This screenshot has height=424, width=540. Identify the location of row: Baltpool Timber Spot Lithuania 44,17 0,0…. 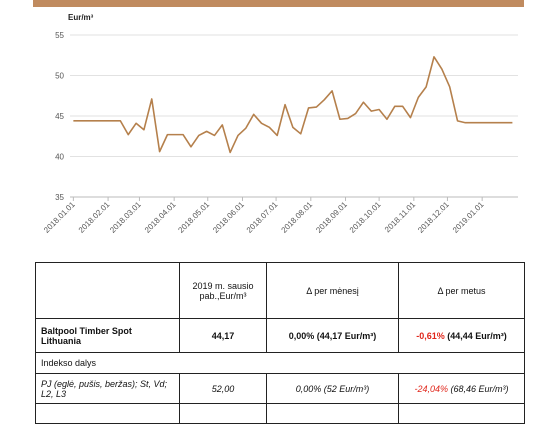
(280, 335).